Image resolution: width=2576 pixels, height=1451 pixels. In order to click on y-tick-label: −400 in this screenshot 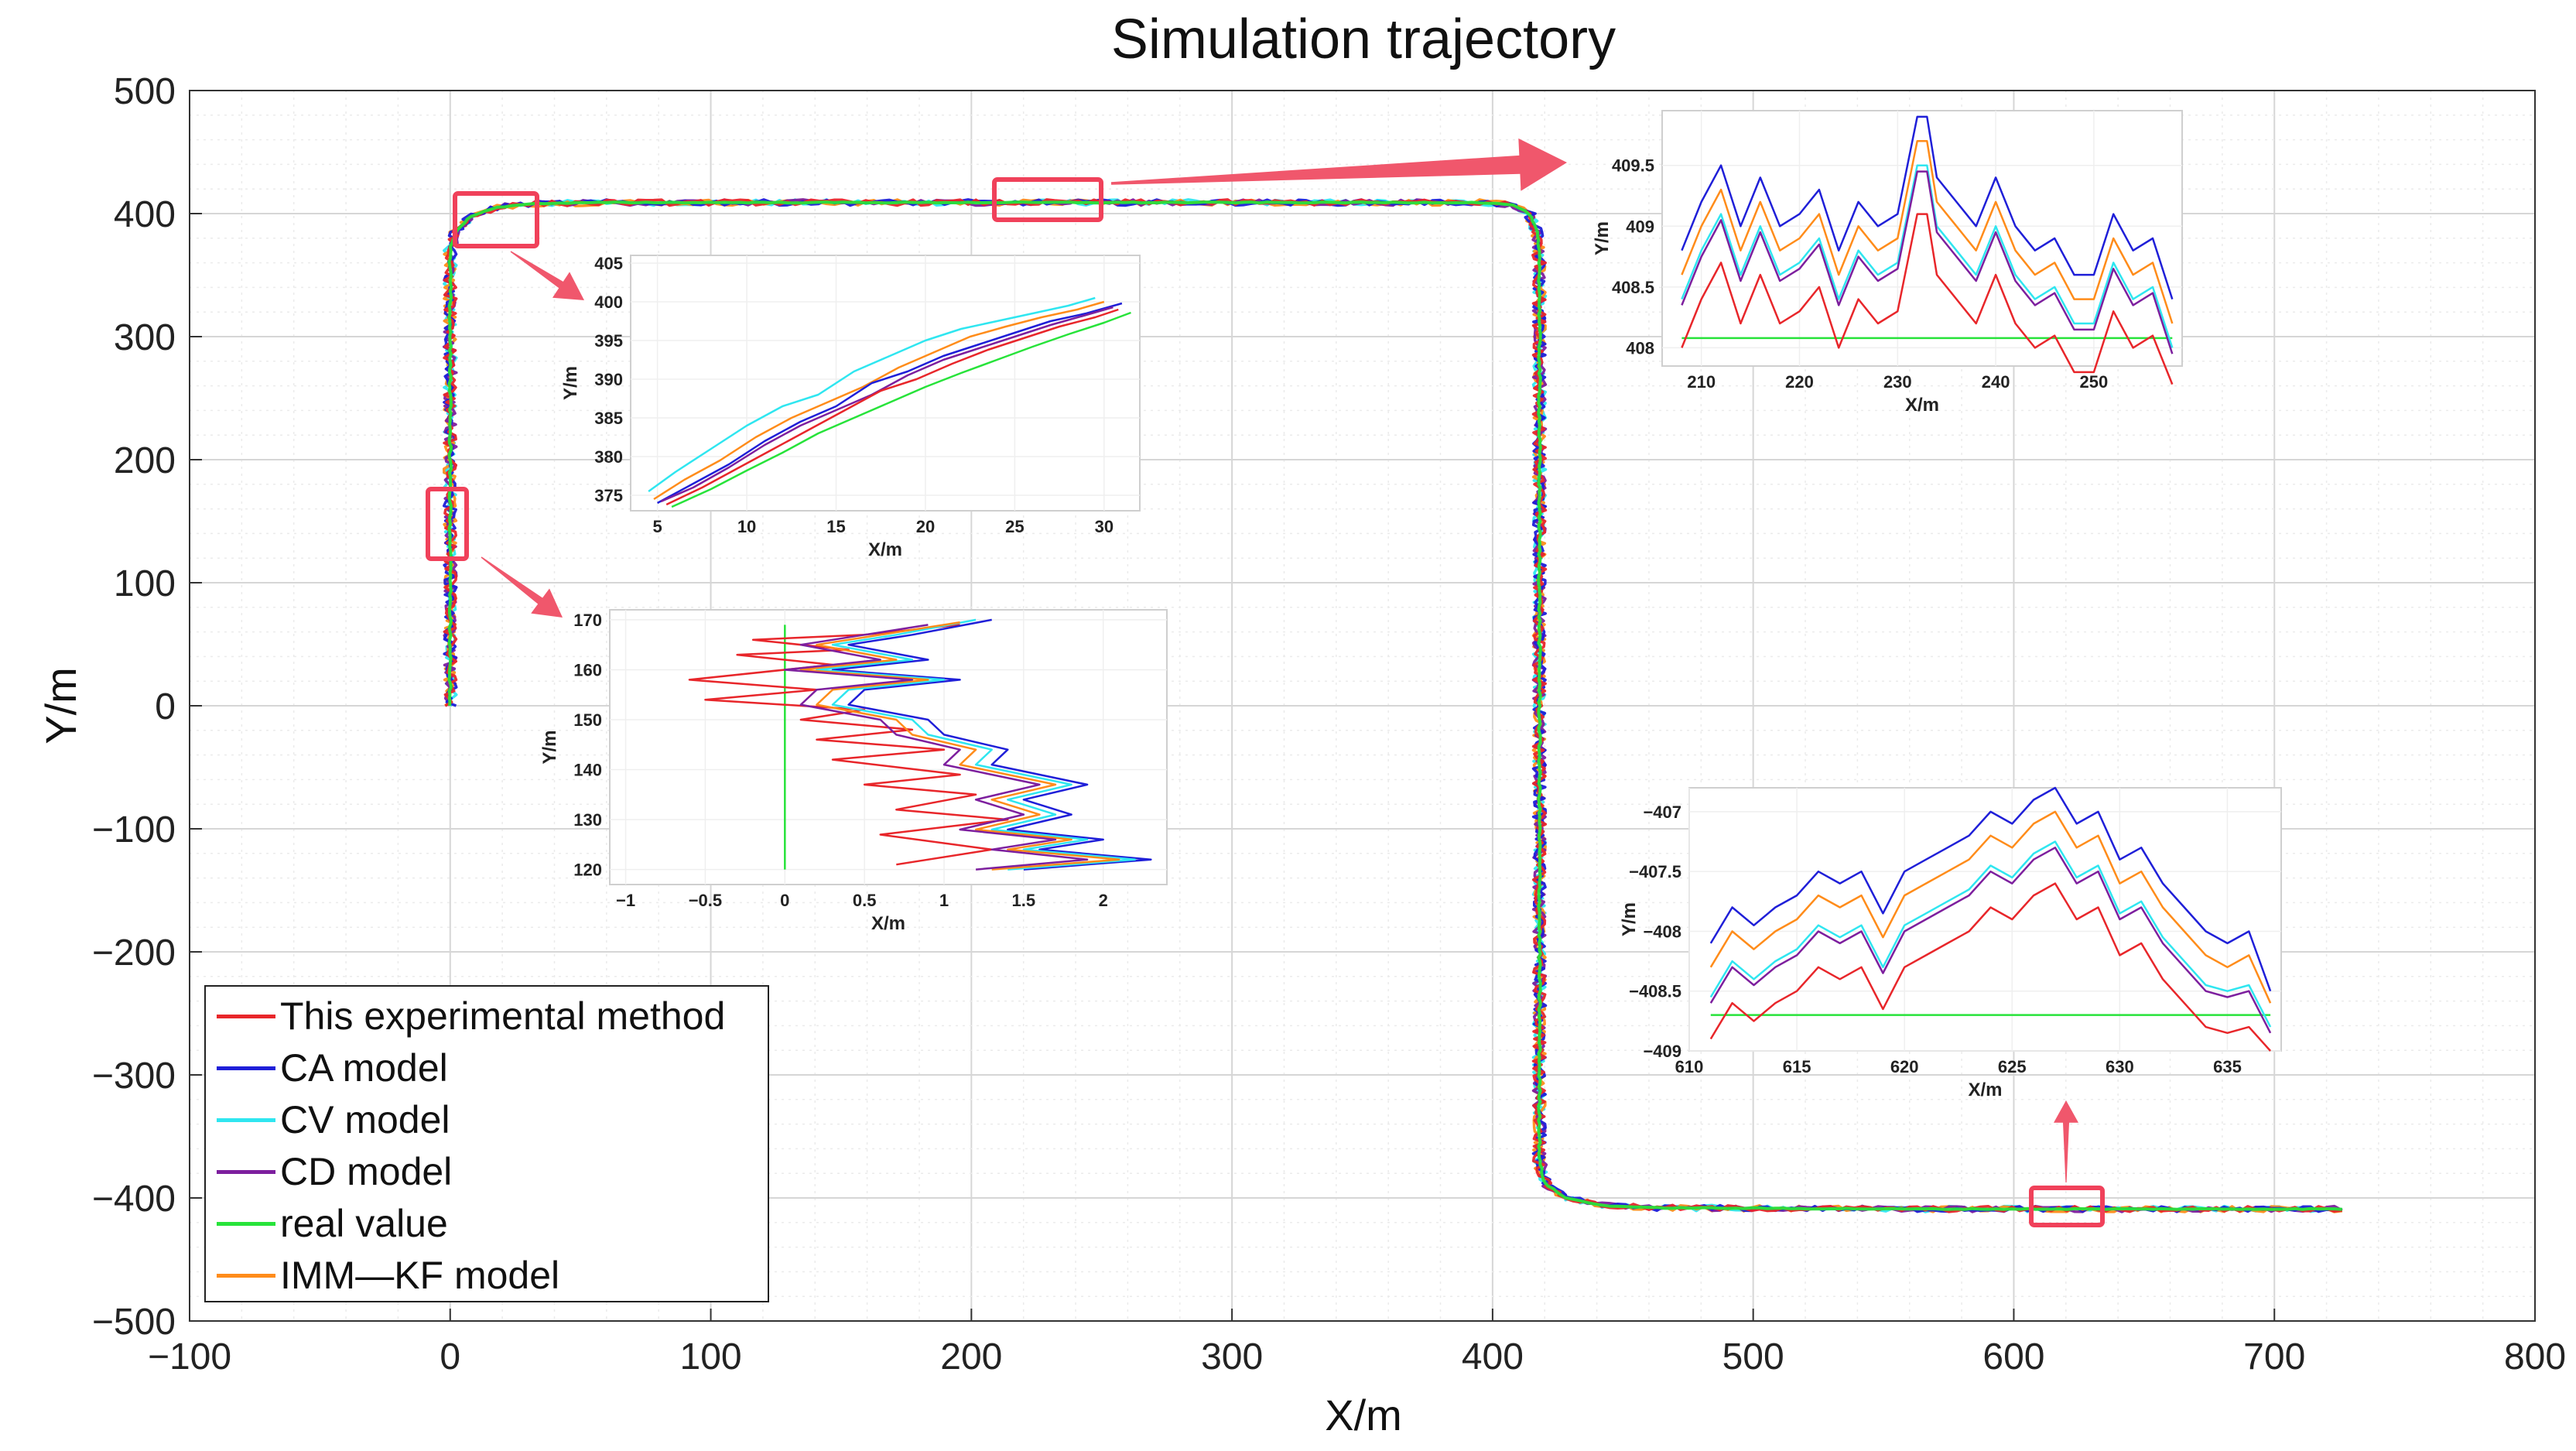, I will do `click(134, 1199)`.